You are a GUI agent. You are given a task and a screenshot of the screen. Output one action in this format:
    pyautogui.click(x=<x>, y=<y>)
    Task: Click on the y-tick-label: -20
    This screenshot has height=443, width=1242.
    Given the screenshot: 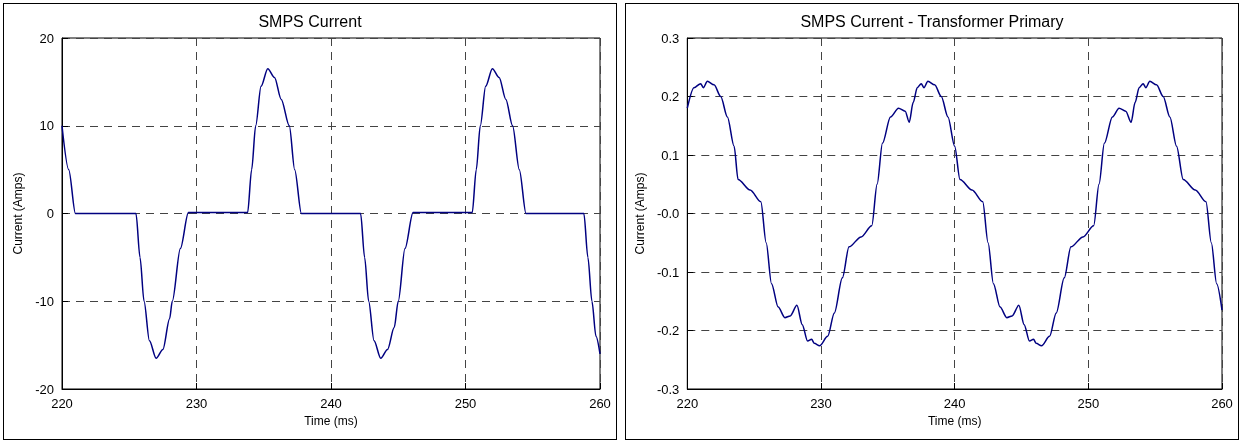 What is the action you would take?
    pyautogui.click(x=44, y=389)
    